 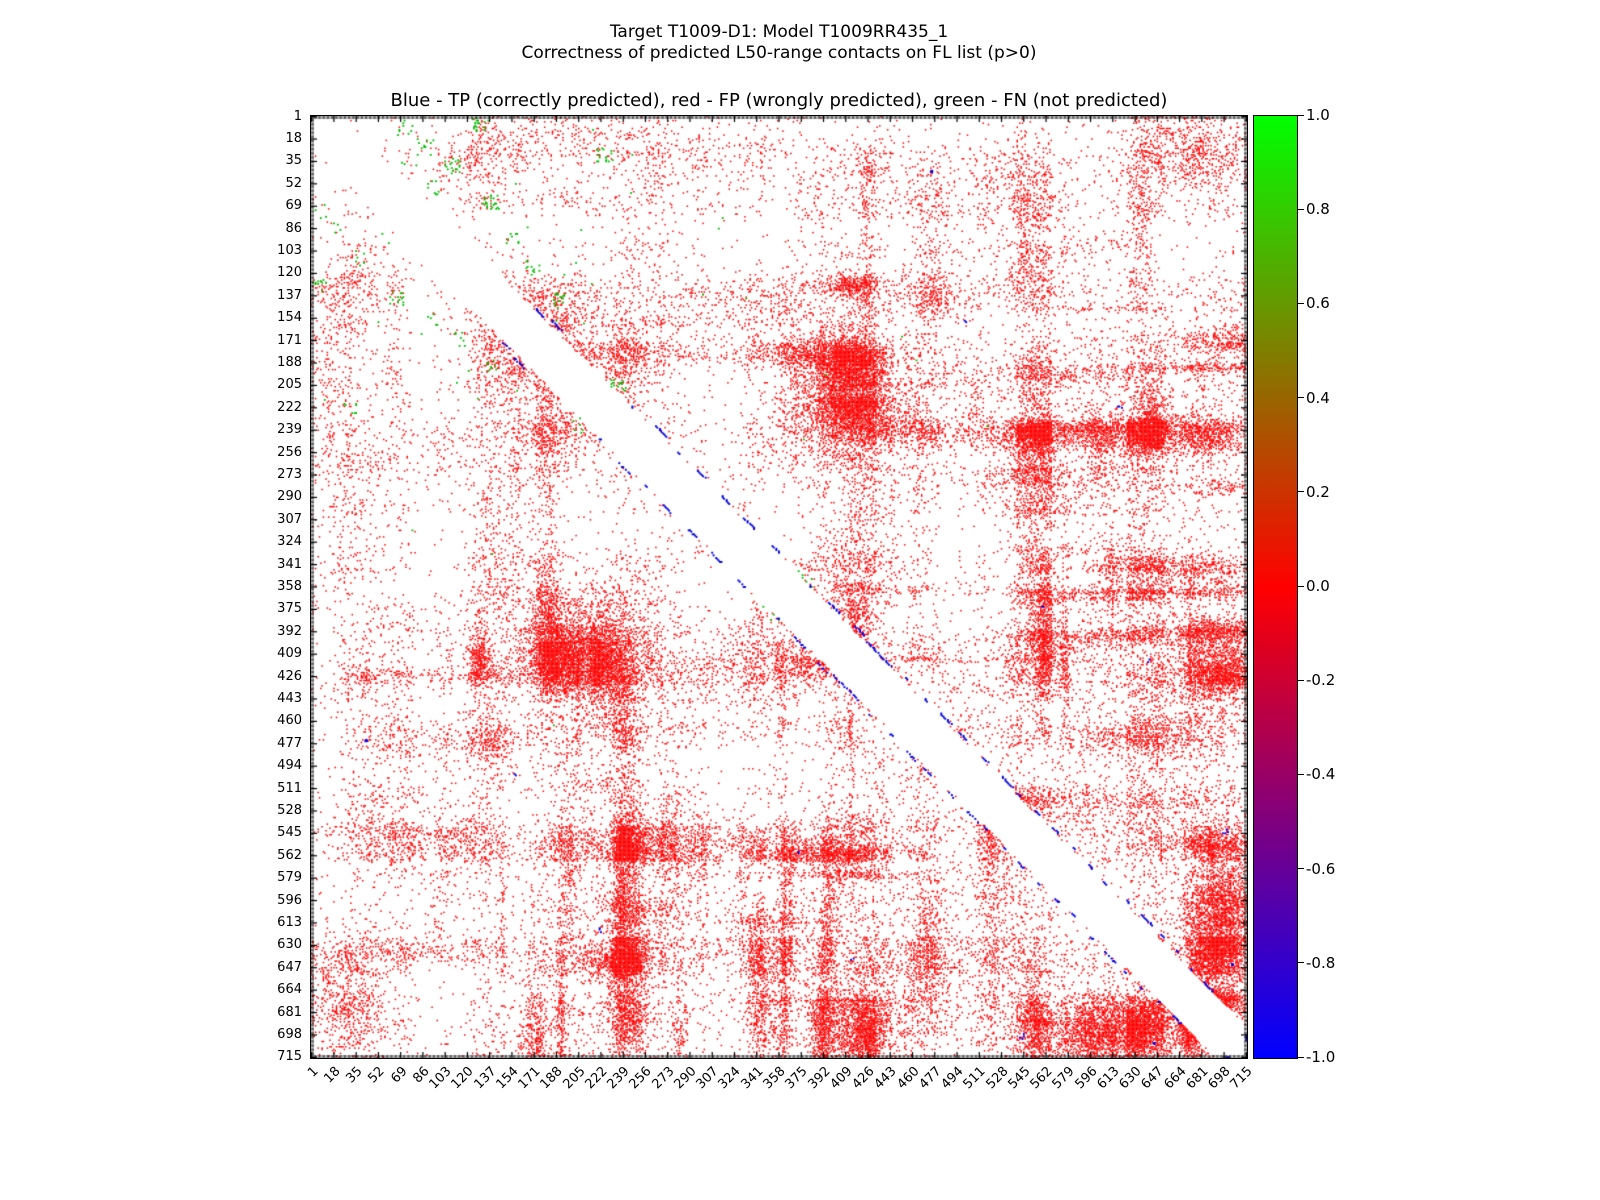 I want to click on y-tick-label: 528, so click(x=289, y=810).